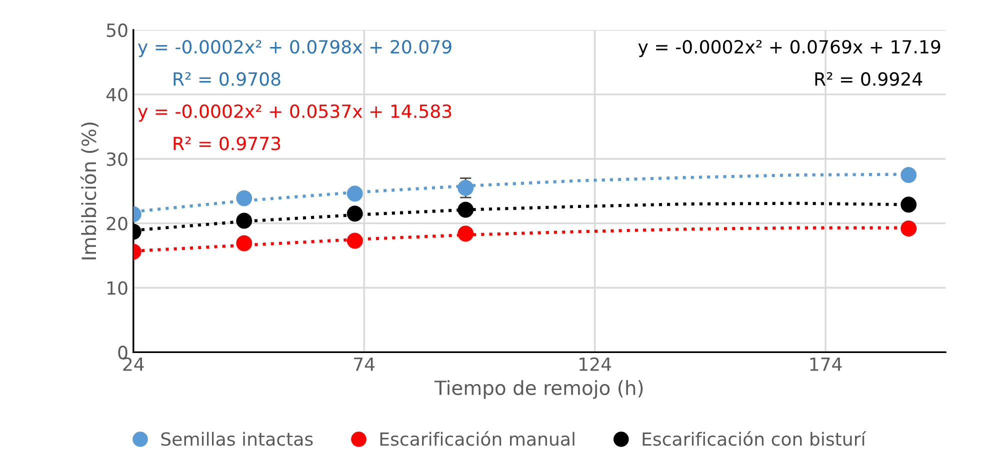 Image resolution: width=988 pixels, height=461 pixels. I want to click on y-axis-title: Imbibición (%), so click(89, 191).